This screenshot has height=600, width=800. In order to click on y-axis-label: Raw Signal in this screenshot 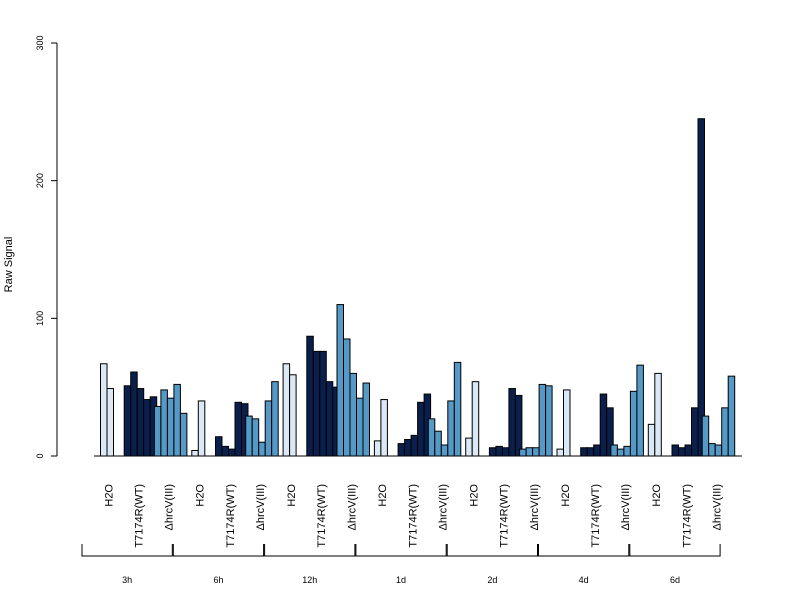, I will do `click(9, 265)`.